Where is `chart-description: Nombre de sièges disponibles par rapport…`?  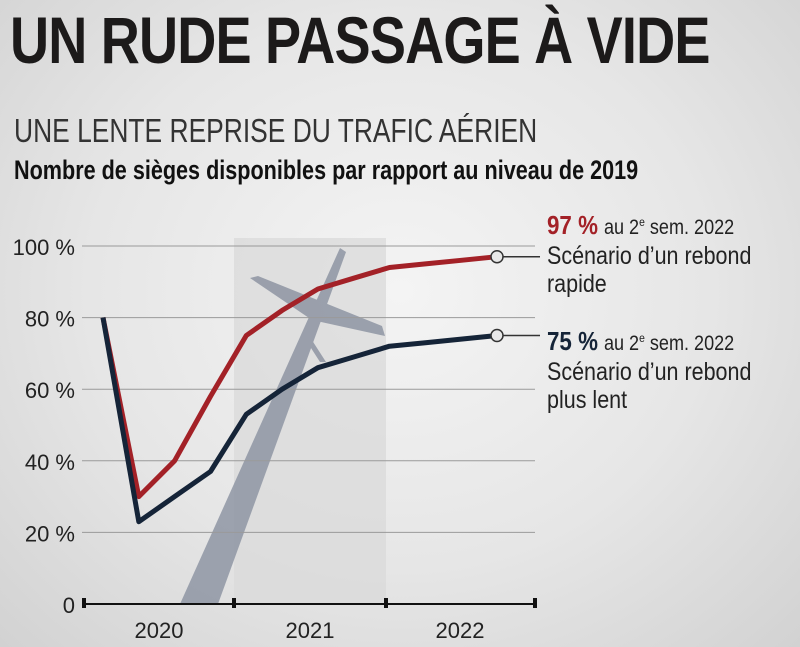
chart-description: Nombre de sièges disponibles par rapport… is located at coordinates (326, 170).